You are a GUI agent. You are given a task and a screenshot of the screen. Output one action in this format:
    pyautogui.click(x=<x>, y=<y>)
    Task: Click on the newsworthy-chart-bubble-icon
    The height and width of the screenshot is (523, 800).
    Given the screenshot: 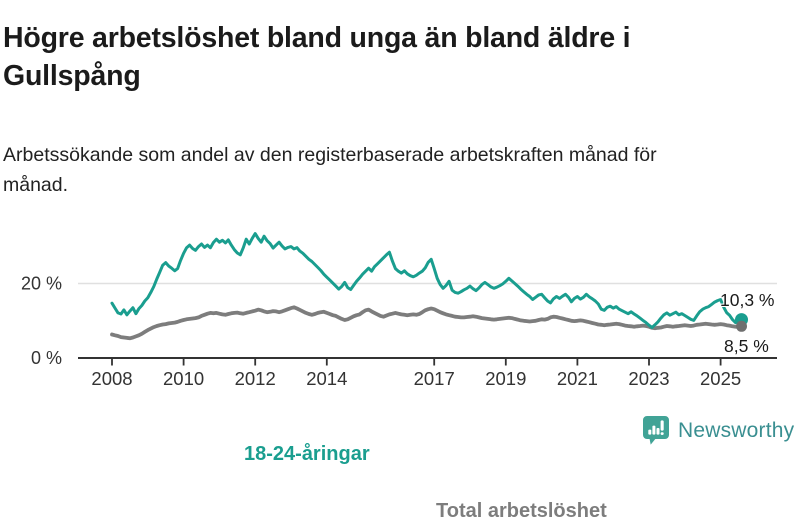 What is the action you would take?
    pyautogui.click(x=656, y=430)
    